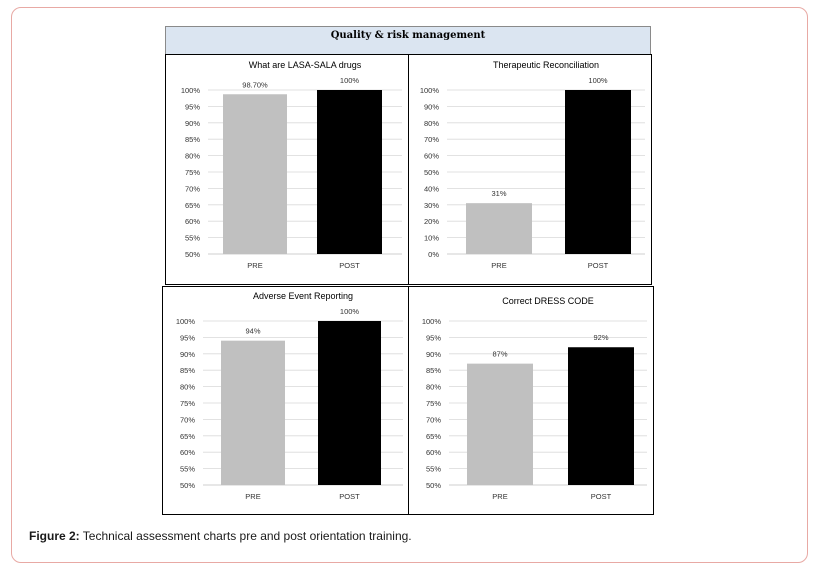  What do you see at coordinates (431, 188) in the screenshot?
I see `y-tick-label: 40%` at bounding box center [431, 188].